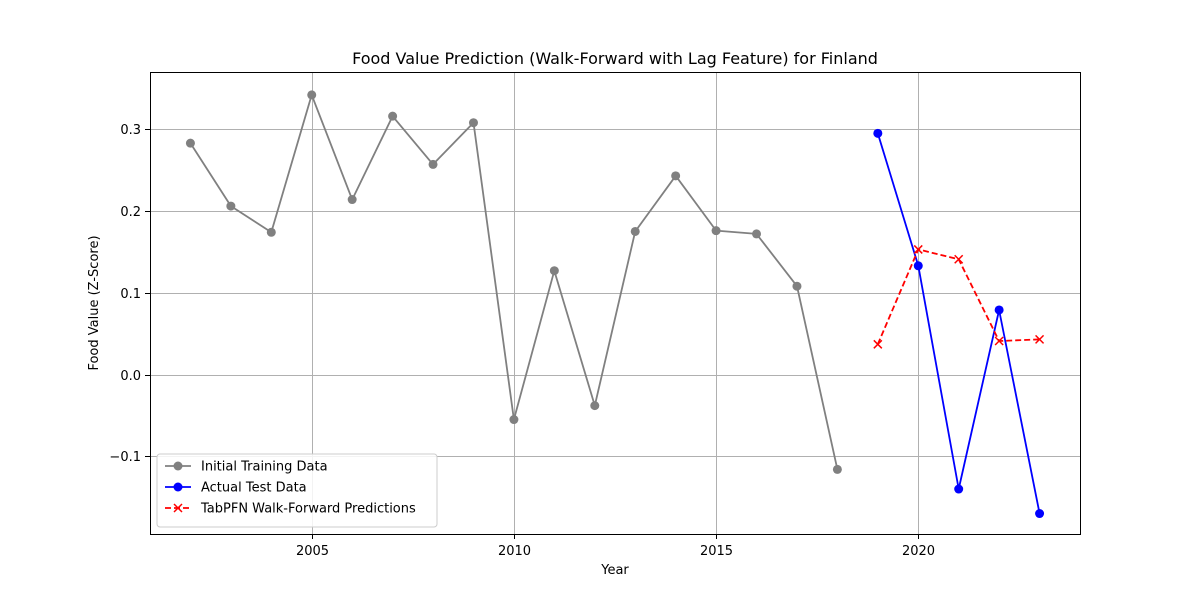 Image resolution: width=1200 pixels, height=600 pixels. Describe the element at coordinates (918, 551) in the screenshot. I see `x-tick-label: 2020` at that location.